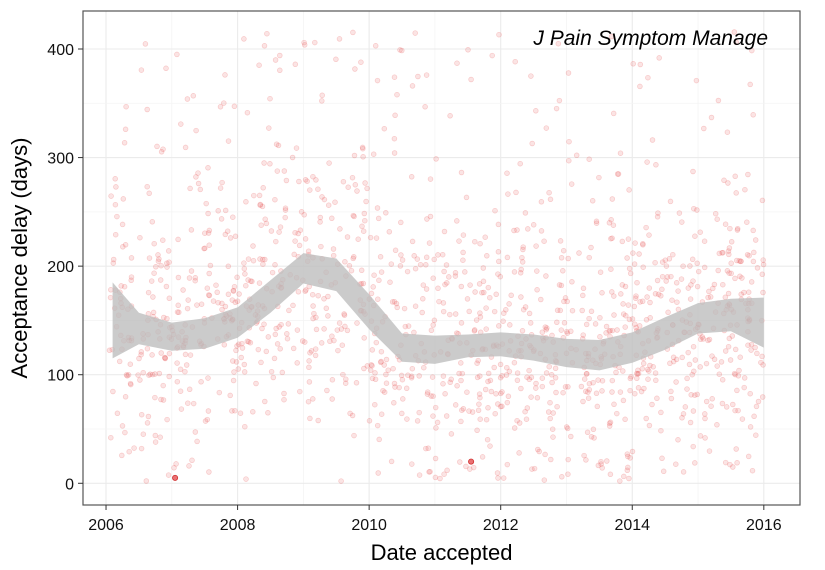 The height and width of the screenshot is (570, 825). What do you see at coordinates (632, 525) in the screenshot?
I see `x-tick-label: 2014` at bounding box center [632, 525].